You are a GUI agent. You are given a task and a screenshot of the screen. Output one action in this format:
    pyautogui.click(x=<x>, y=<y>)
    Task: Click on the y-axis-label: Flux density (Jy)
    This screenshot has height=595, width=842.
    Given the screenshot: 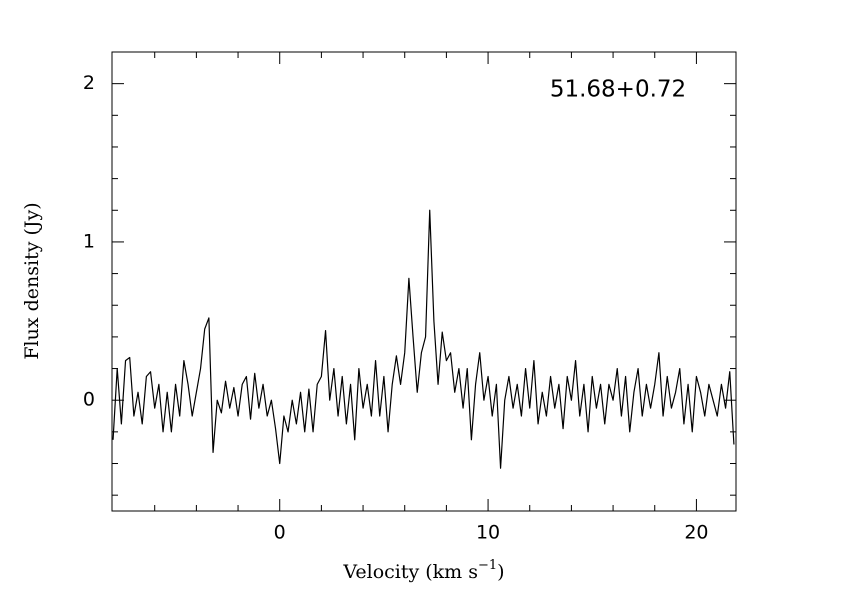 What is the action you would take?
    pyautogui.click(x=32, y=280)
    